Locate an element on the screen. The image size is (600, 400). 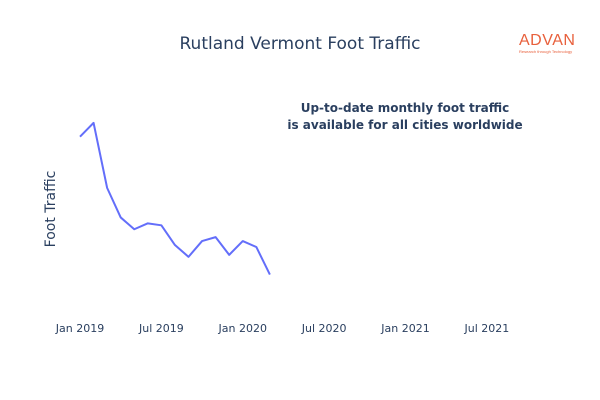
brand-tagline: Research through Technology is located at coordinates (546, 51).